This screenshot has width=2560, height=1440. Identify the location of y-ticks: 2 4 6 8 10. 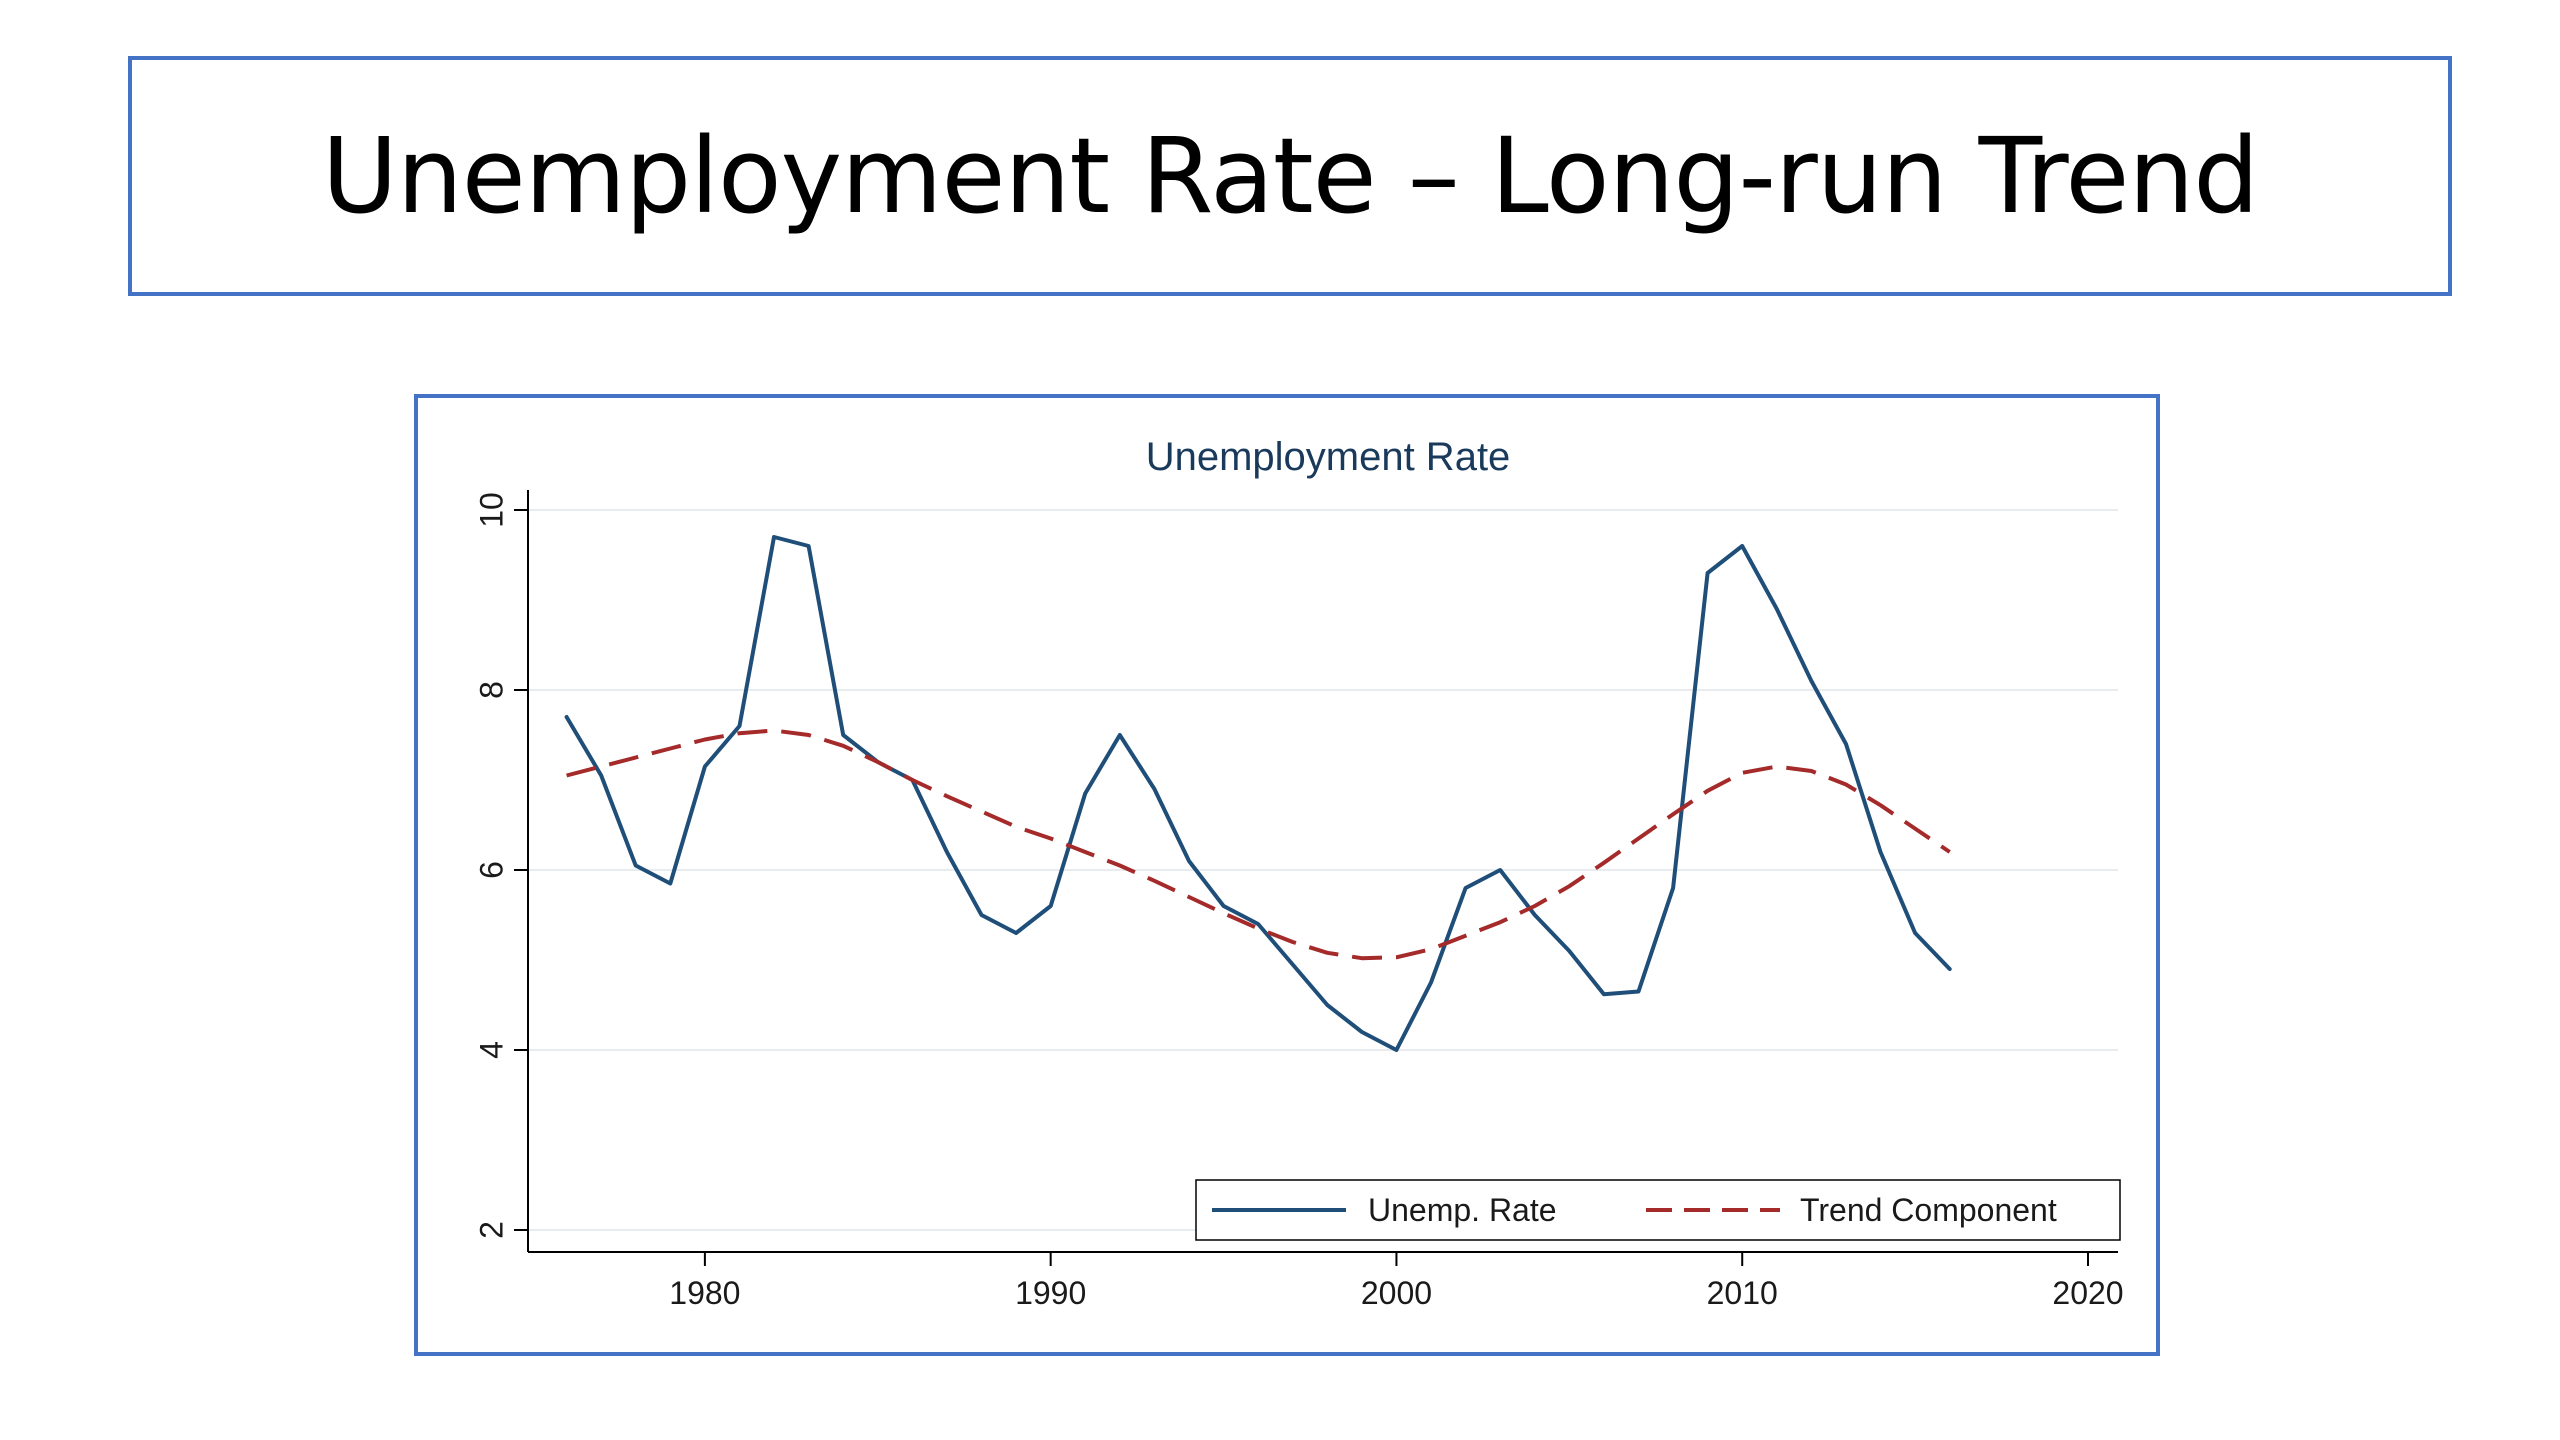
(500, 865).